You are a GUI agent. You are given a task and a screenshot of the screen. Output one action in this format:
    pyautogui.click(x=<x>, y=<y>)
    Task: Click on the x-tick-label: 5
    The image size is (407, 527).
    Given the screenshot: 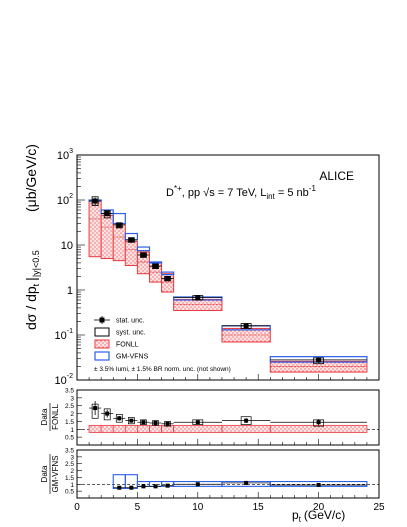 What is the action you would take?
    pyautogui.click(x=138, y=507)
    